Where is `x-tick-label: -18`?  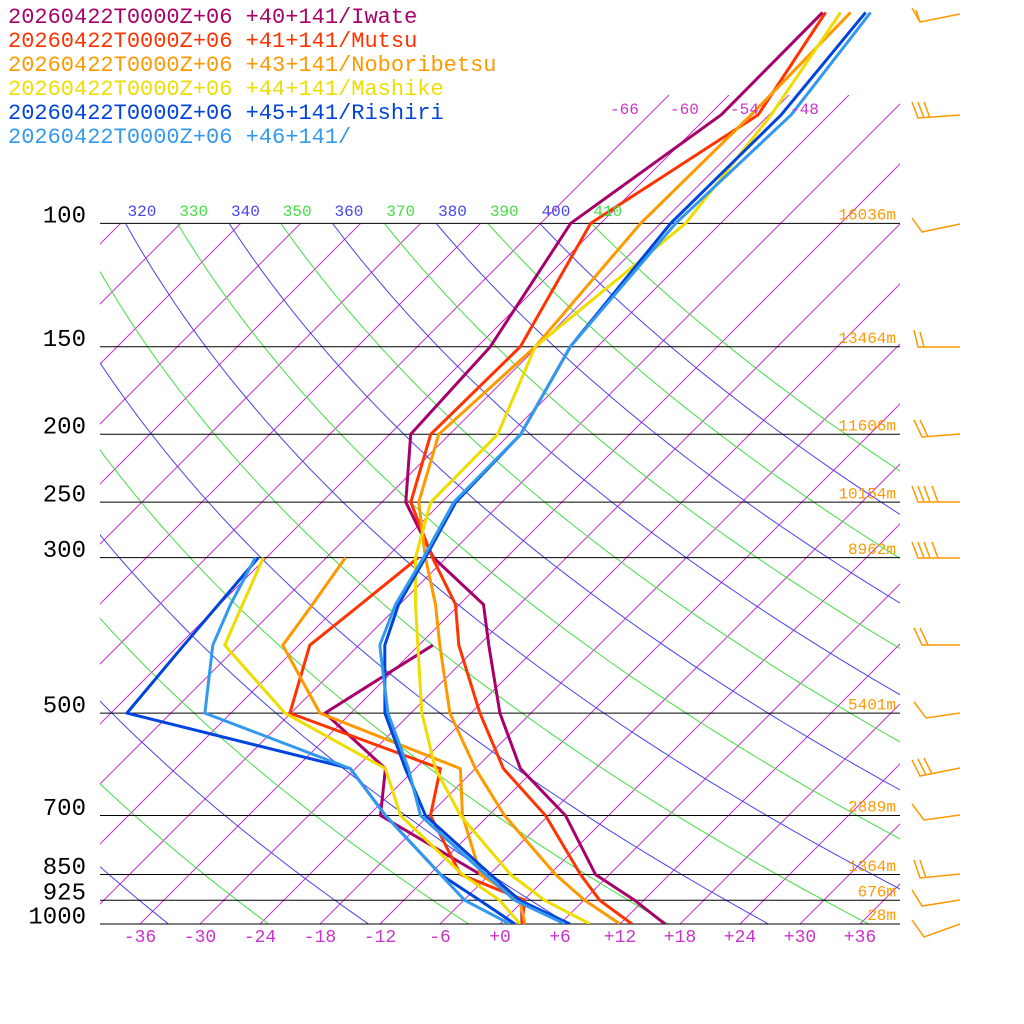
x-tick-label: -18 is located at coordinates (320, 938).